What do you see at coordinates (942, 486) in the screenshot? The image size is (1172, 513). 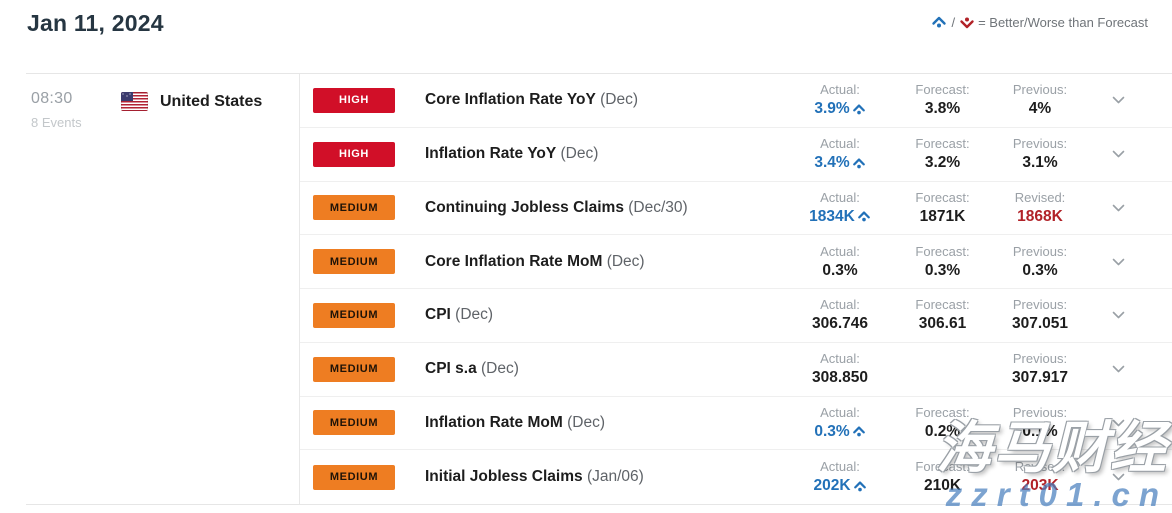 I see `value: 210K` at bounding box center [942, 486].